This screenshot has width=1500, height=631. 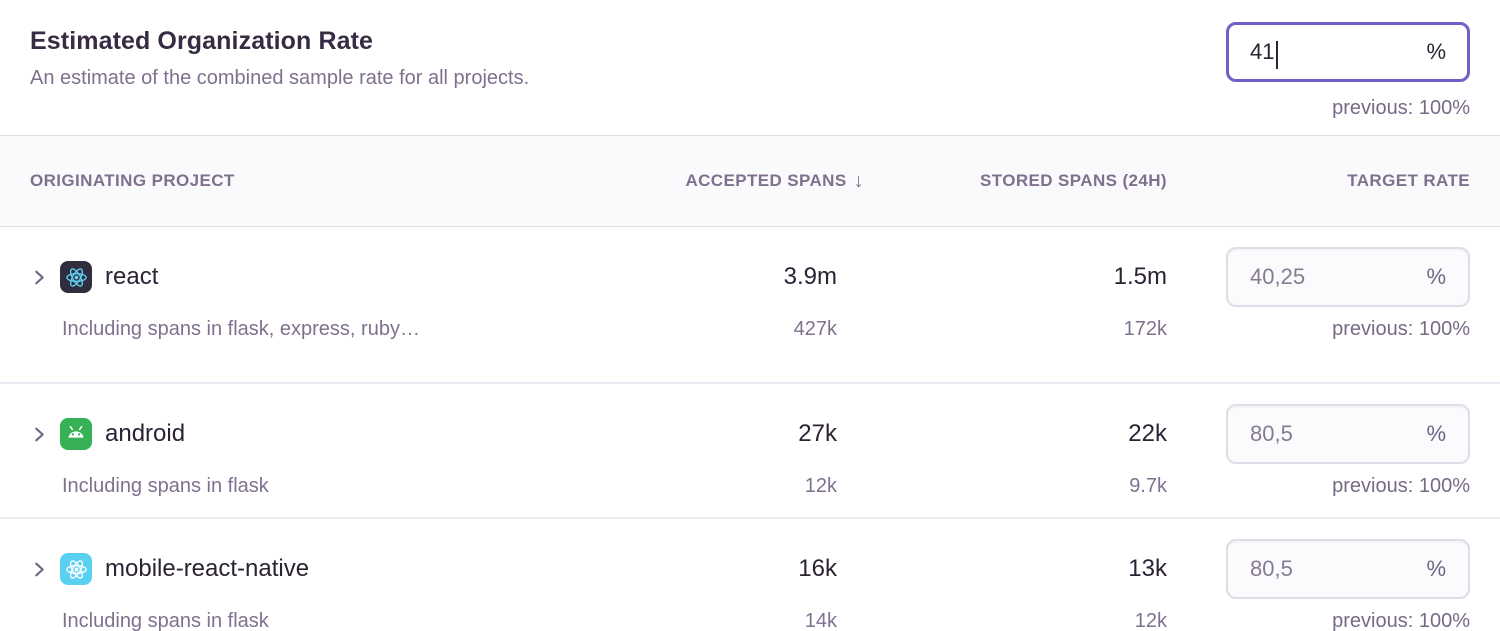 I want to click on accepted-spans-stored-sub: 14k, so click(x=820, y=620).